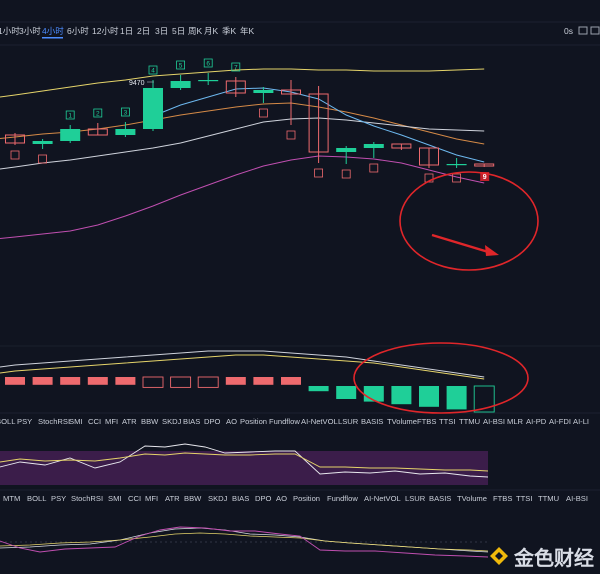  I want to click on timeframe-tab: 周K, so click(195, 31).